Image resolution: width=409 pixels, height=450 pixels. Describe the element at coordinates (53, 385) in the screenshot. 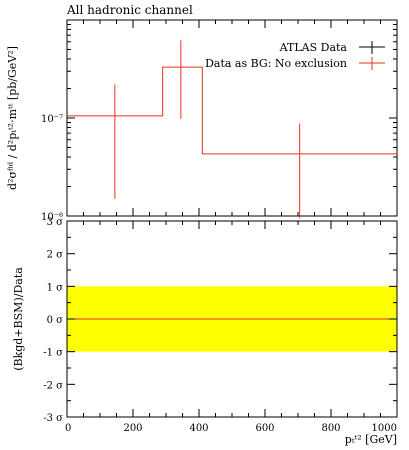

I see `bottom-y-tick-label: -2 σ` at that location.